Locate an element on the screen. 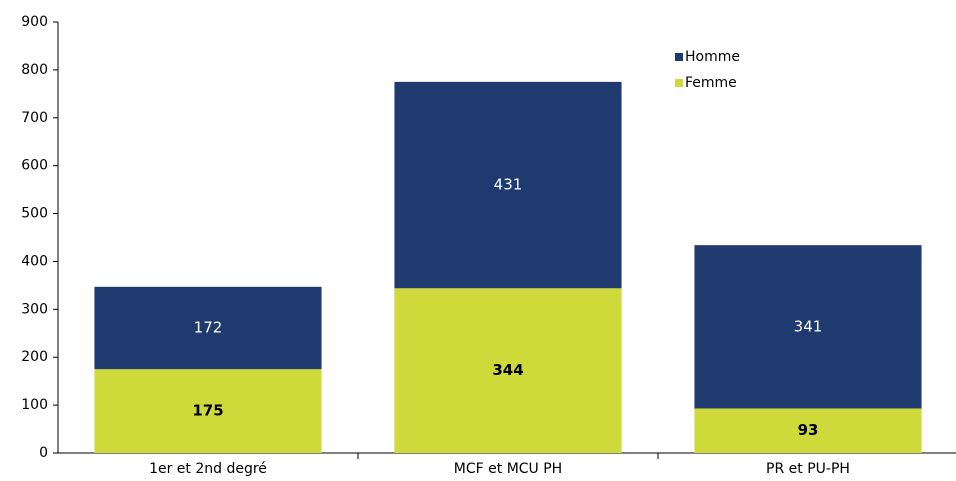 Image resolution: width=956 pixels, height=481 pixels. y-tick-label: 700 is located at coordinates (34, 118).